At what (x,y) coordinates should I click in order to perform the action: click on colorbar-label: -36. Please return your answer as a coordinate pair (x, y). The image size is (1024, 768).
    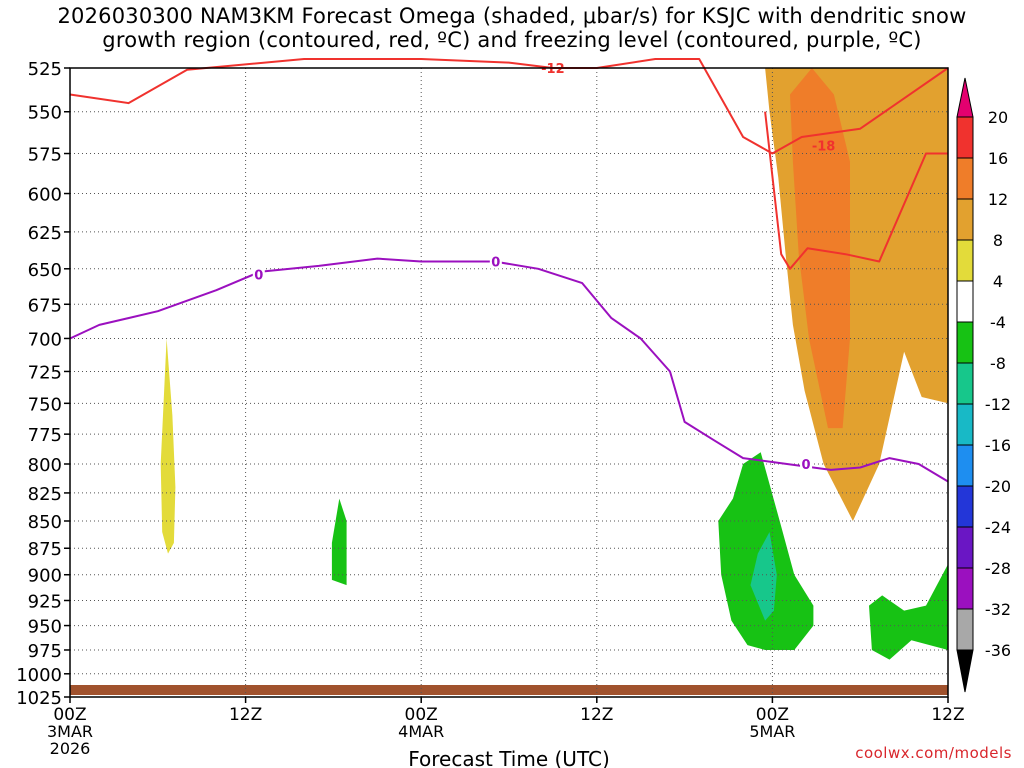
    Looking at the image, I should click on (998, 650).